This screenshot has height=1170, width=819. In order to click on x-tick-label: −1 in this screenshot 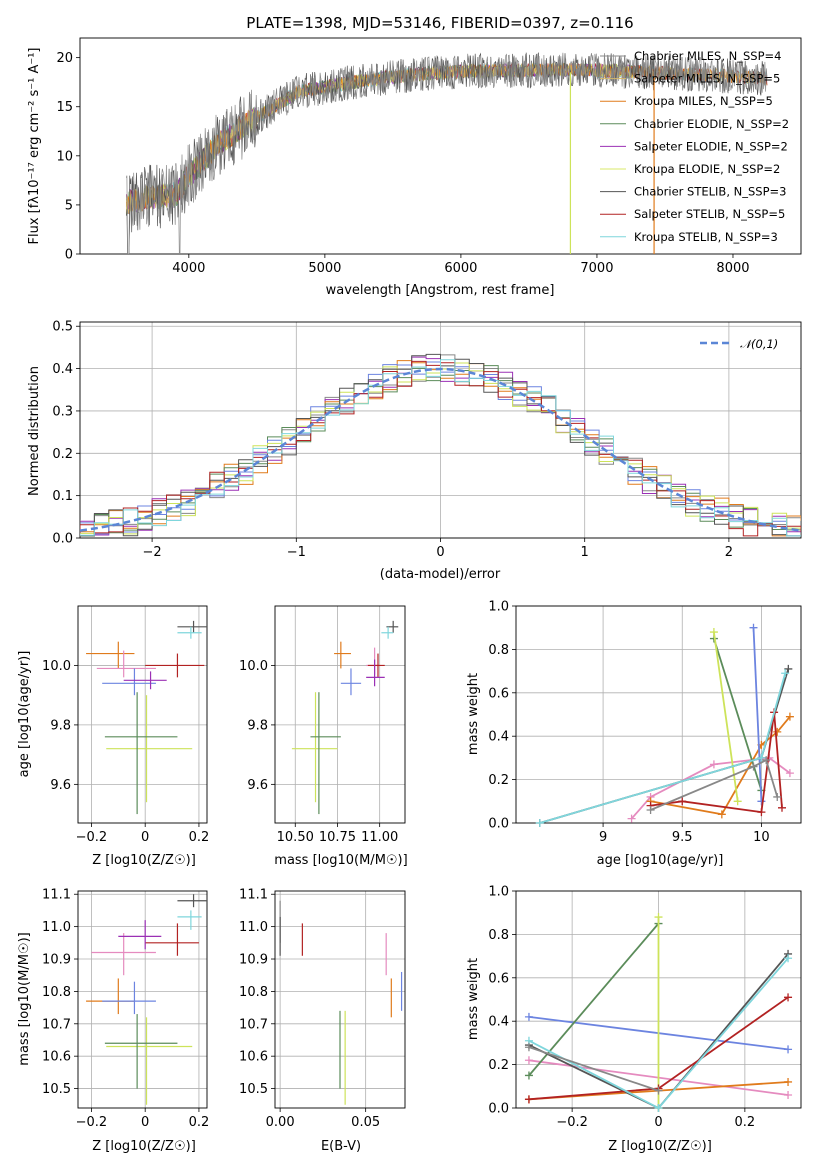, I will do `click(296, 552)`.